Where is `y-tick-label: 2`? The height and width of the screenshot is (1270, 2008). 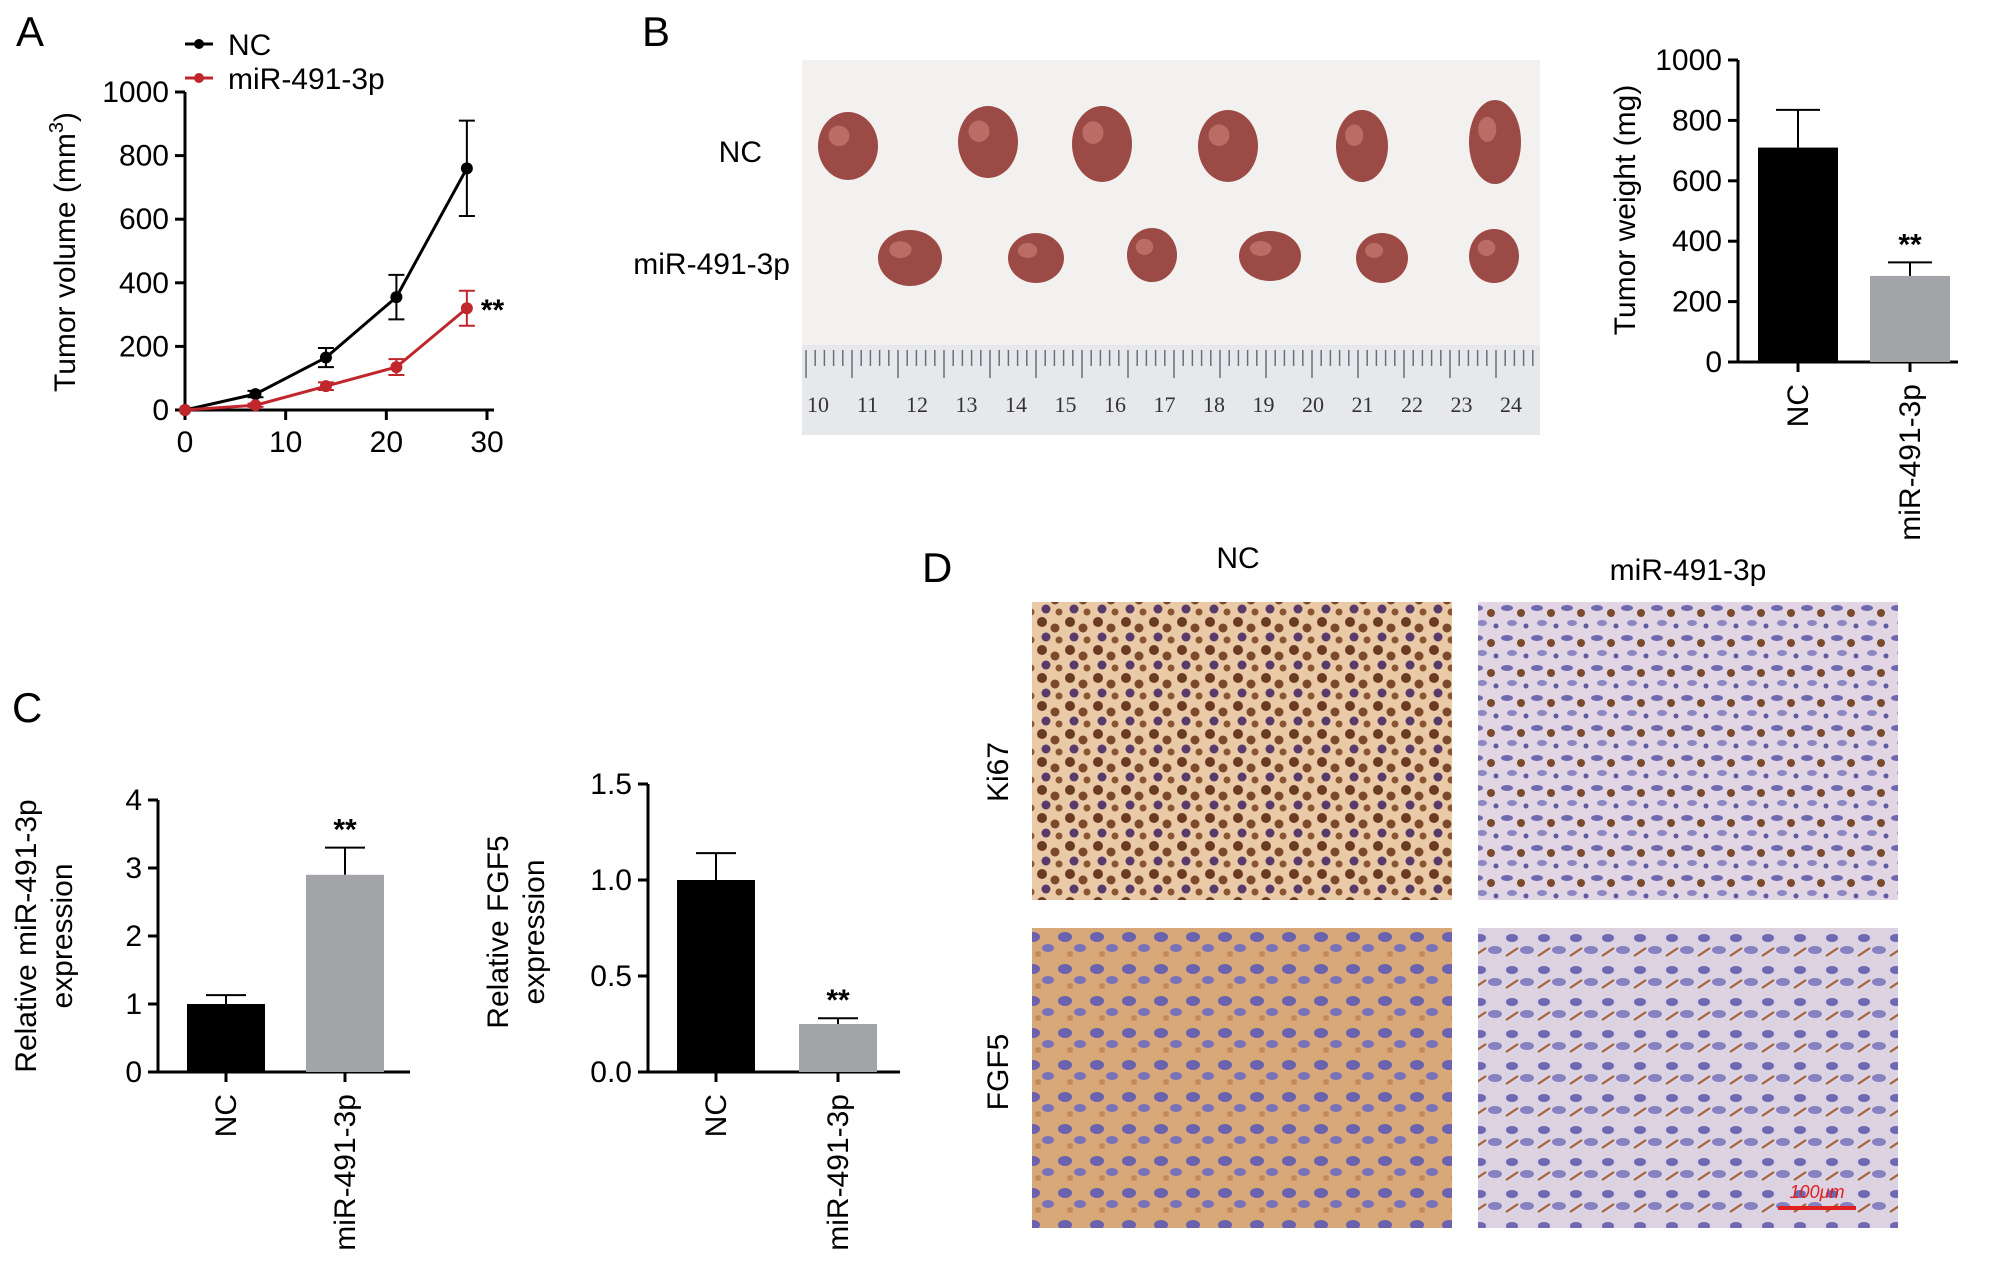 y-tick-label: 2 is located at coordinates (133, 936).